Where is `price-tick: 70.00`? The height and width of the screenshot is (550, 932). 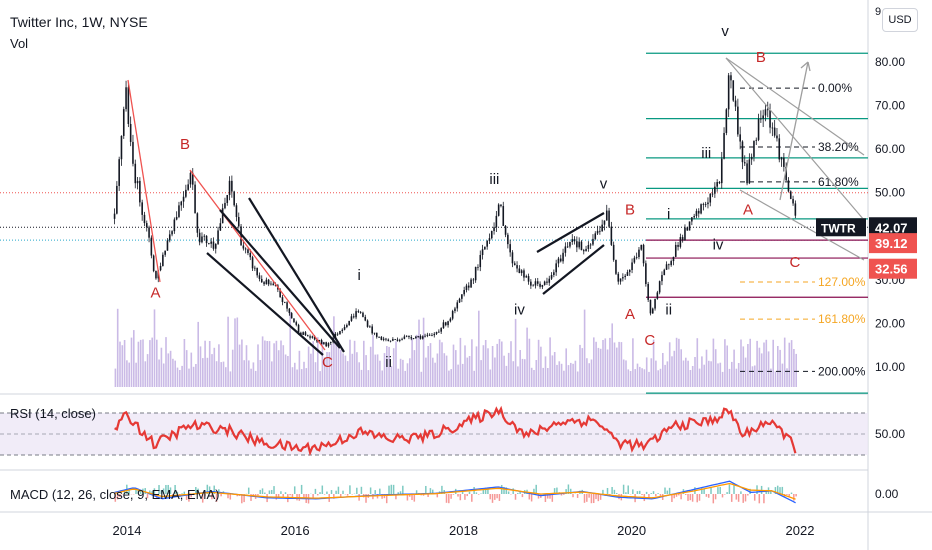
price-tick: 70.00 is located at coordinates (890, 106).